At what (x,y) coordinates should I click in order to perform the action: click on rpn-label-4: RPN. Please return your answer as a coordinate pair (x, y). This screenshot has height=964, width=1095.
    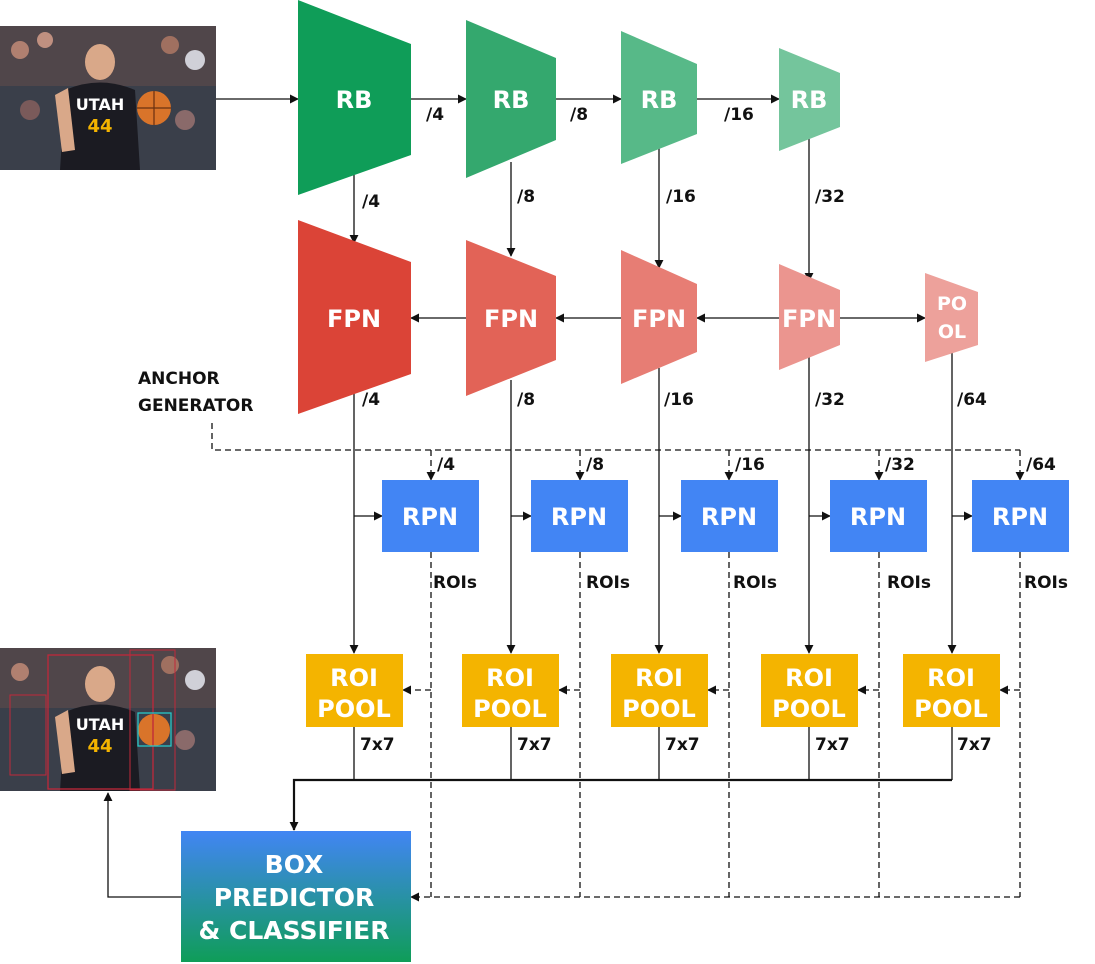
    Looking at the image, I should click on (878, 517).